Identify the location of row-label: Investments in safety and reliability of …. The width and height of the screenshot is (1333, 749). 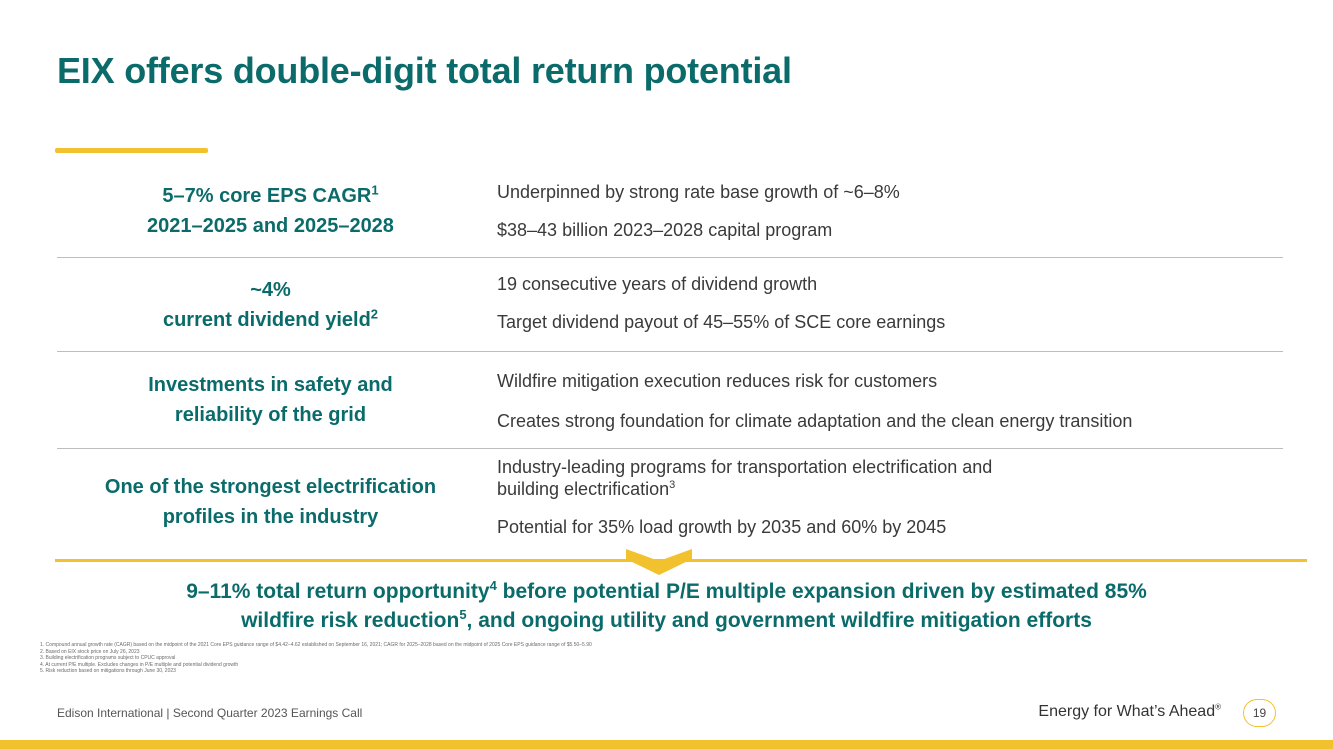
(270, 400).